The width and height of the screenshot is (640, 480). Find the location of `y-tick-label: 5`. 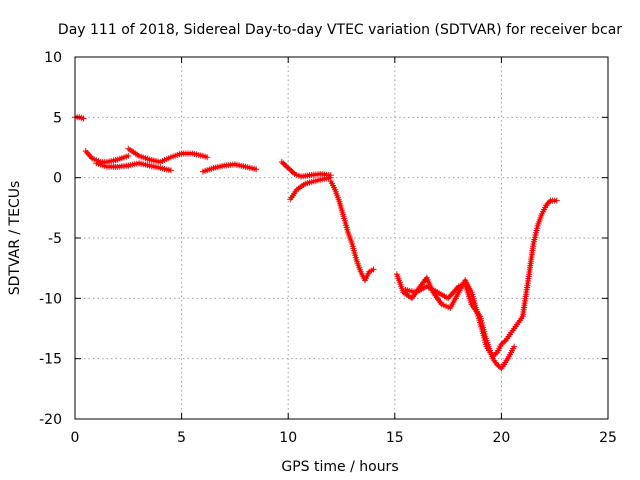

y-tick-label: 5 is located at coordinates (57, 118).